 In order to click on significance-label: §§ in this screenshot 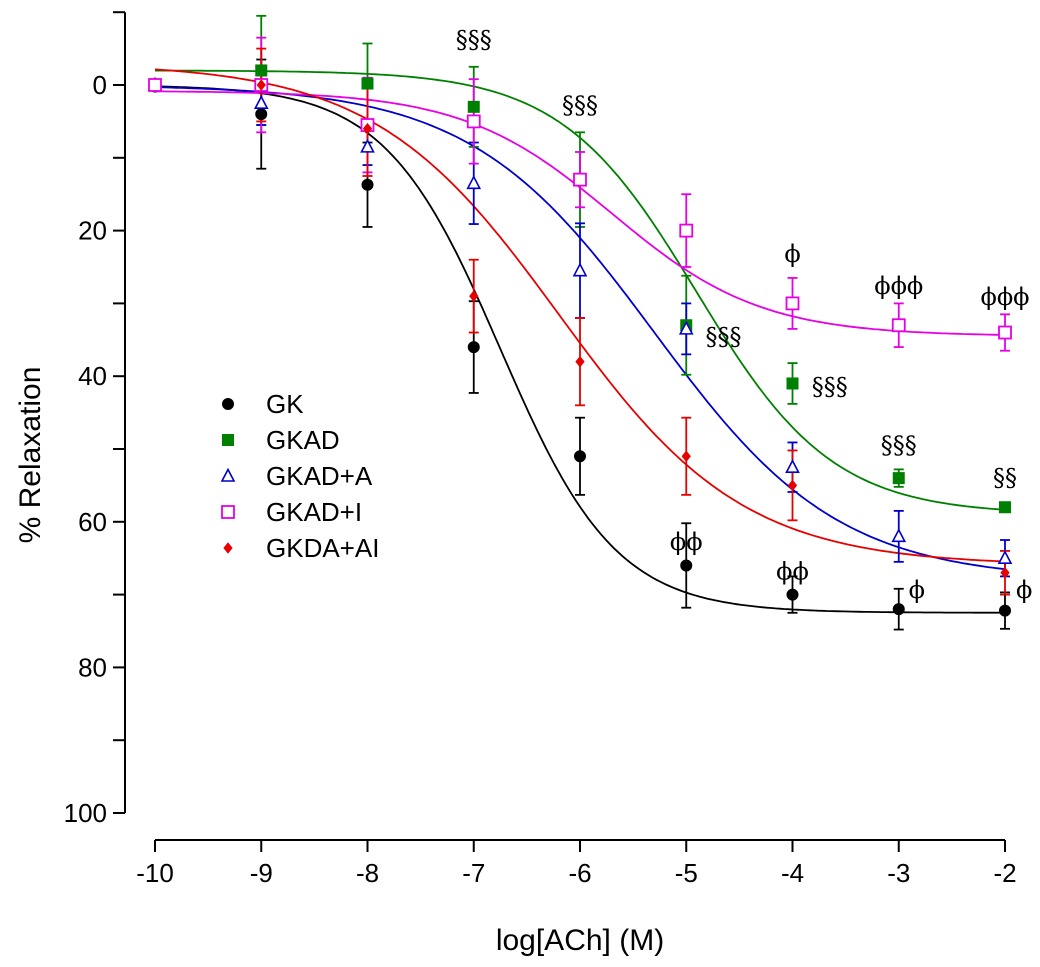, I will do `click(1005, 478)`.